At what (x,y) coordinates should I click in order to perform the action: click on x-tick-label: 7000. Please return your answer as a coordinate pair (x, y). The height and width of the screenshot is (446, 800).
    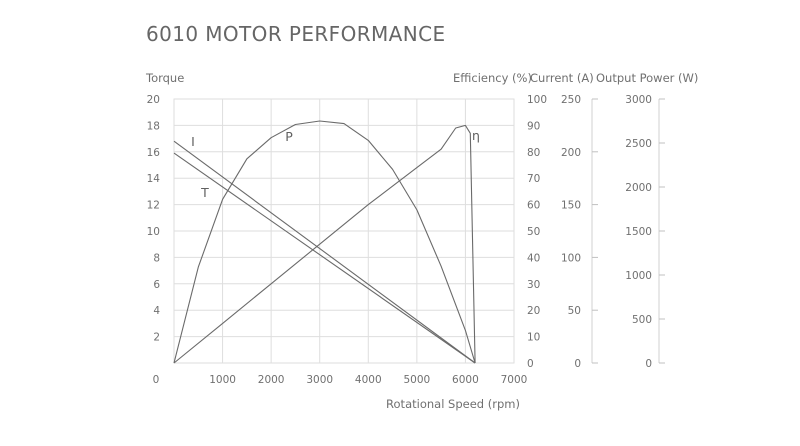
    Looking at the image, I should click on (514, 380).